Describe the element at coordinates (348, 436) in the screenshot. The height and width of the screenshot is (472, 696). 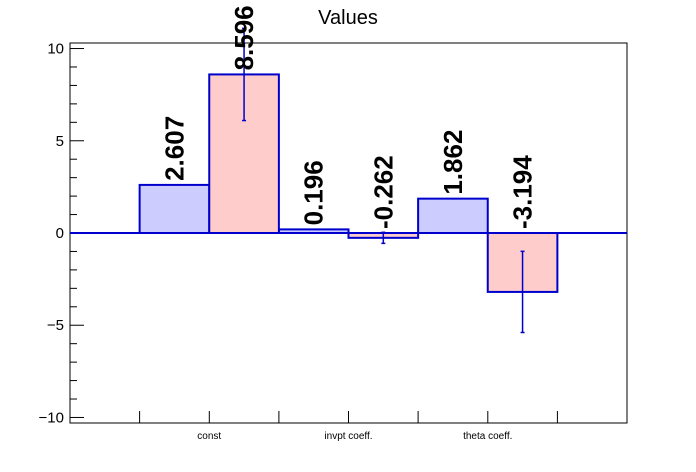
I see `x-category-label: invpt coeff.` at that location.